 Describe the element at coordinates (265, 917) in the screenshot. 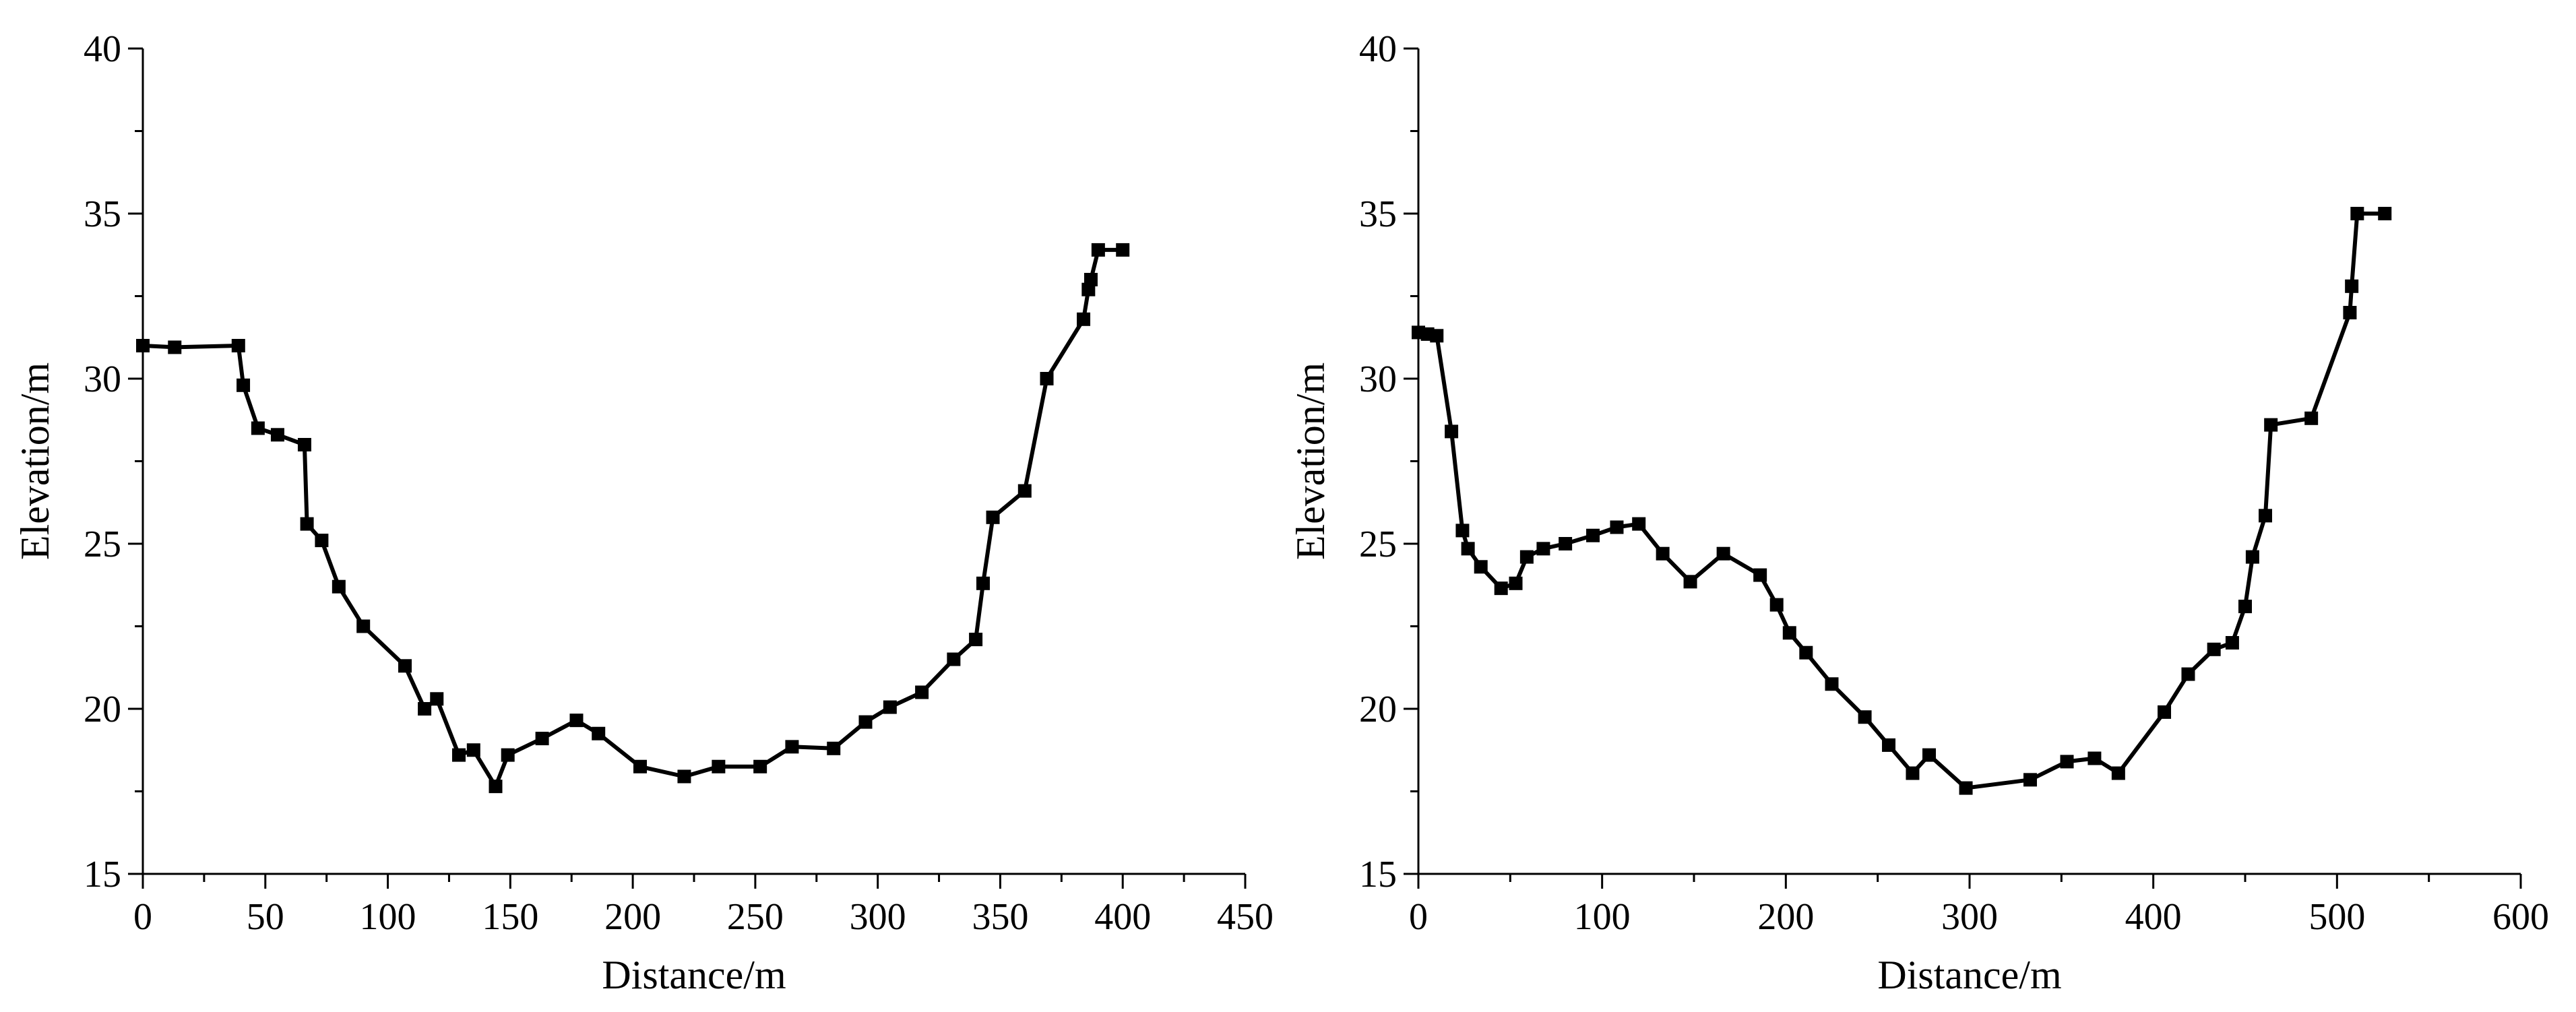

I see `x-tick-label: 50` at that location.